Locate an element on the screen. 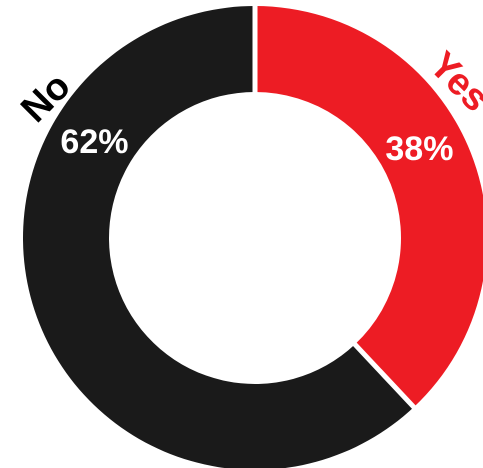  value-label-yes: 38% is located at coordinates (419, 149).